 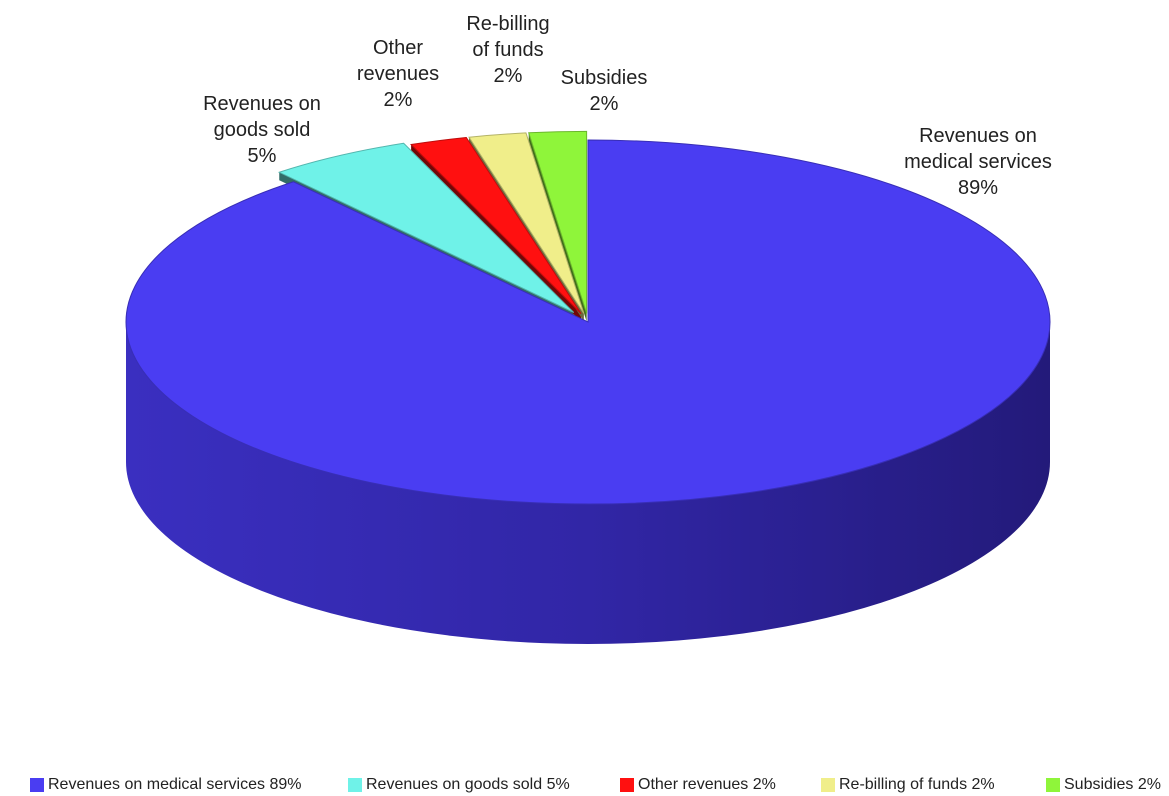 I want to click on legend-item-other-revenues: Other revenues 2%, so click(x=698, y=785).